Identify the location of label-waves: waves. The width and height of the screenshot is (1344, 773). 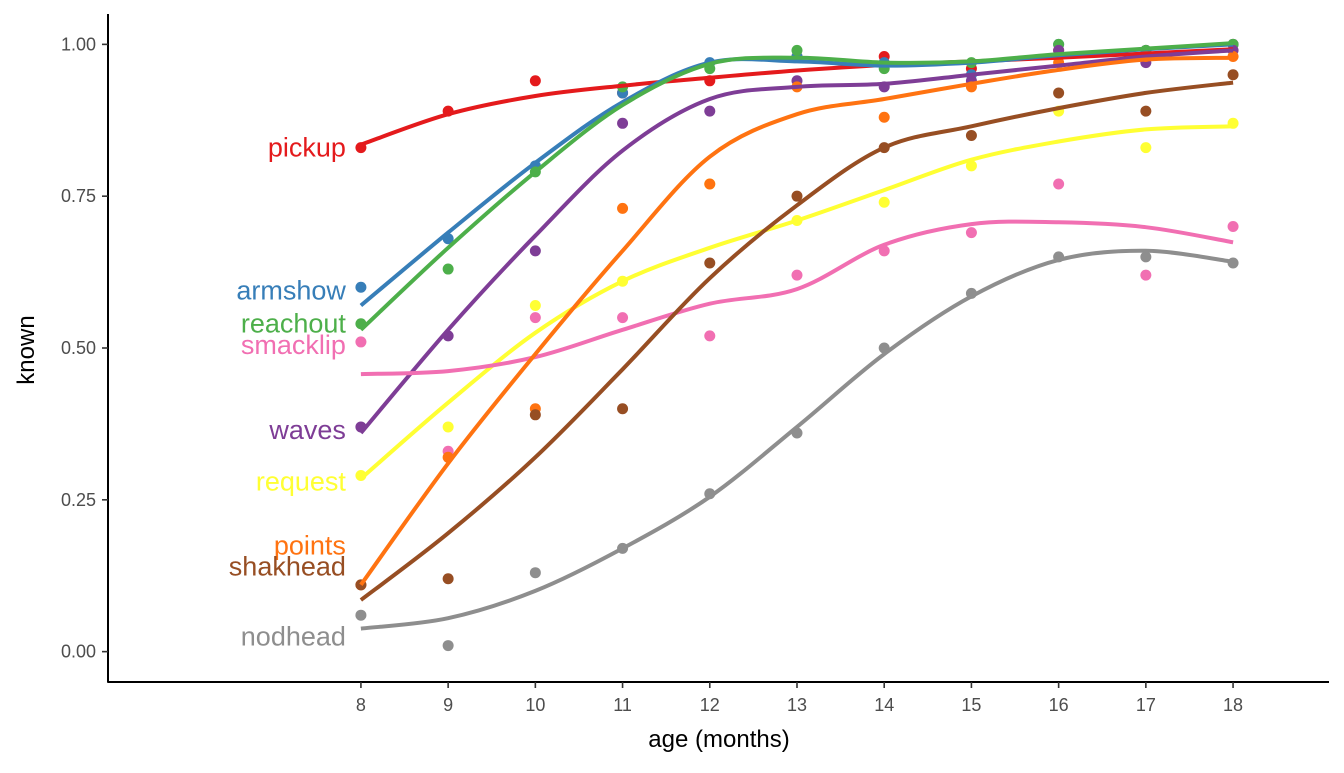
(307, 430).